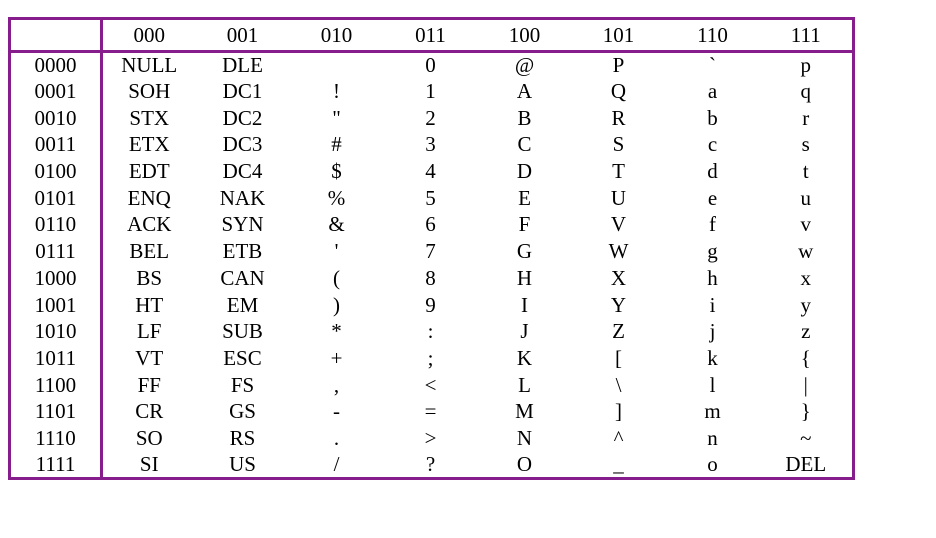 The image size is (936, 538). What do you see at coordinates (149, 91) in the screenshot?
I see `cell: SOH` at bounding box center [149, 91].